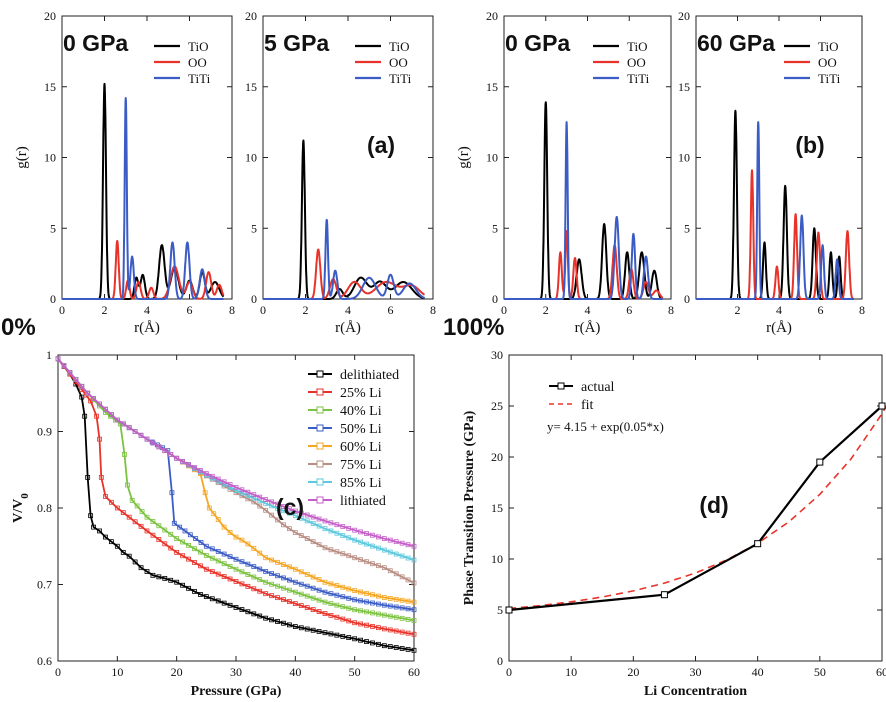 The image size is (886, 702). I want to click on x-tick-label: 8, so click(232, 310).